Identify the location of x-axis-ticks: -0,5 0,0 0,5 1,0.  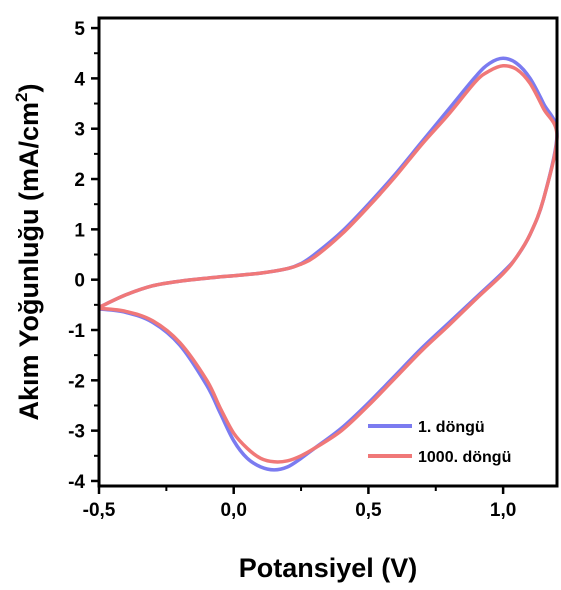
(299, 503).